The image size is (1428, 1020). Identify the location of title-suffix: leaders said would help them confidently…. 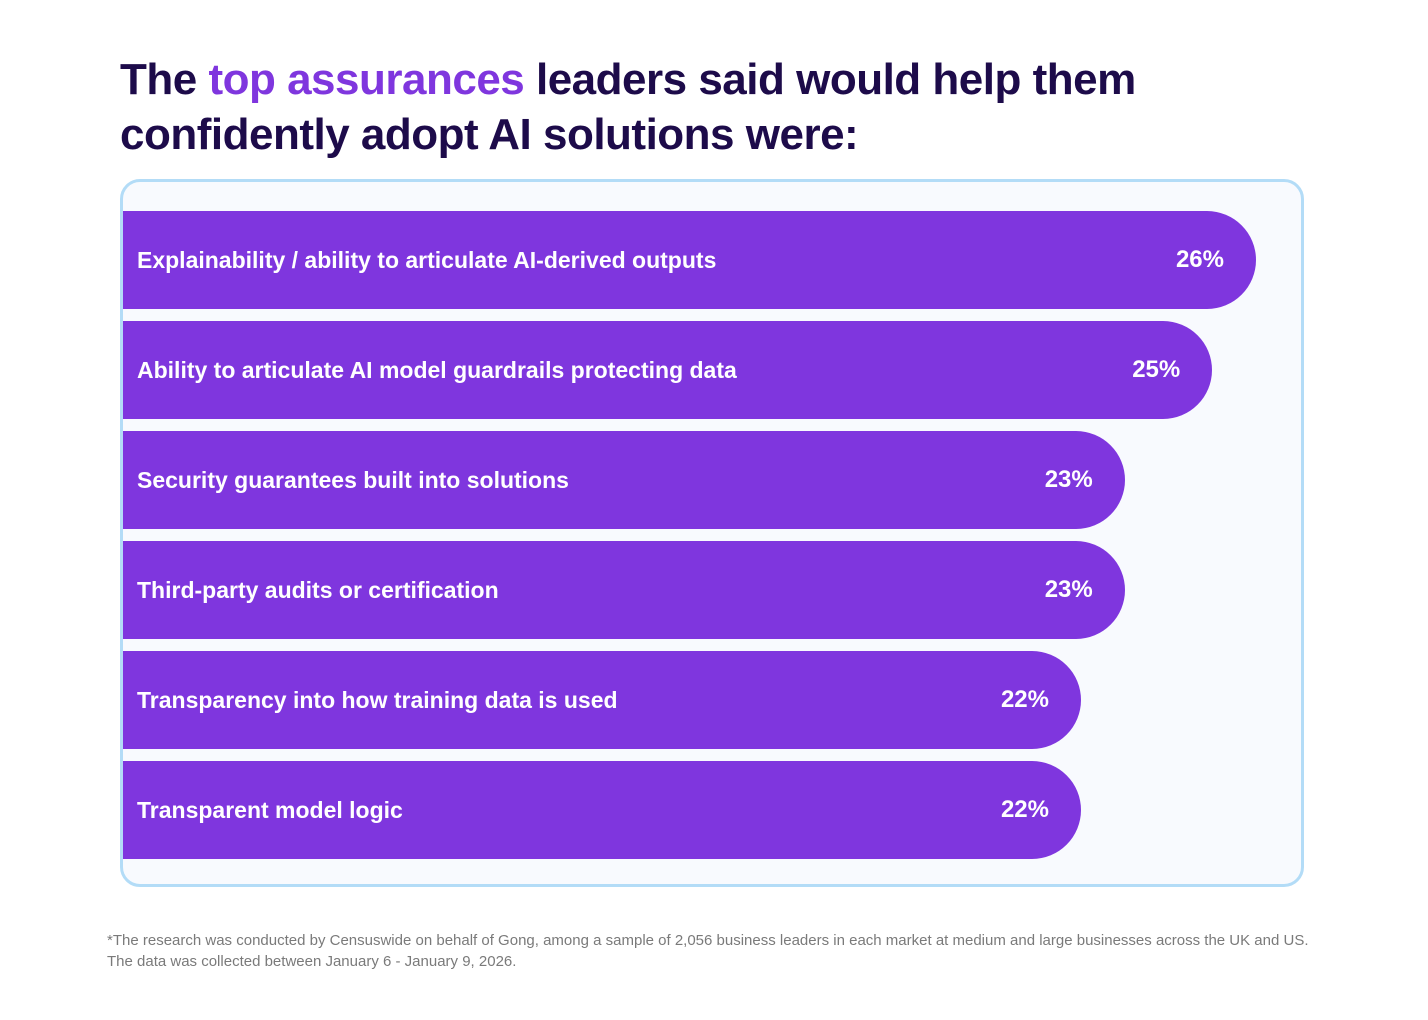
(628, 107).